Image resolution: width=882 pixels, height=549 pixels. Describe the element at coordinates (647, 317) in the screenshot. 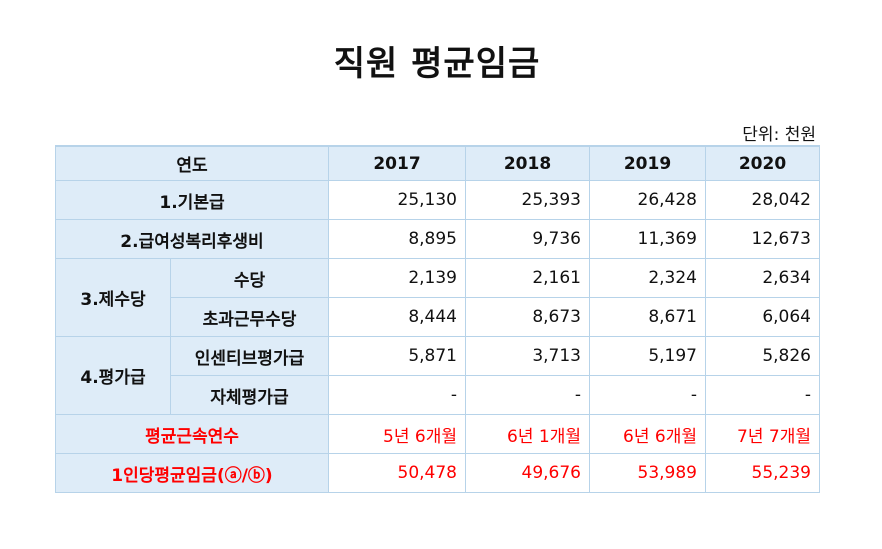

I see `table-cell: 8,671` at that location.